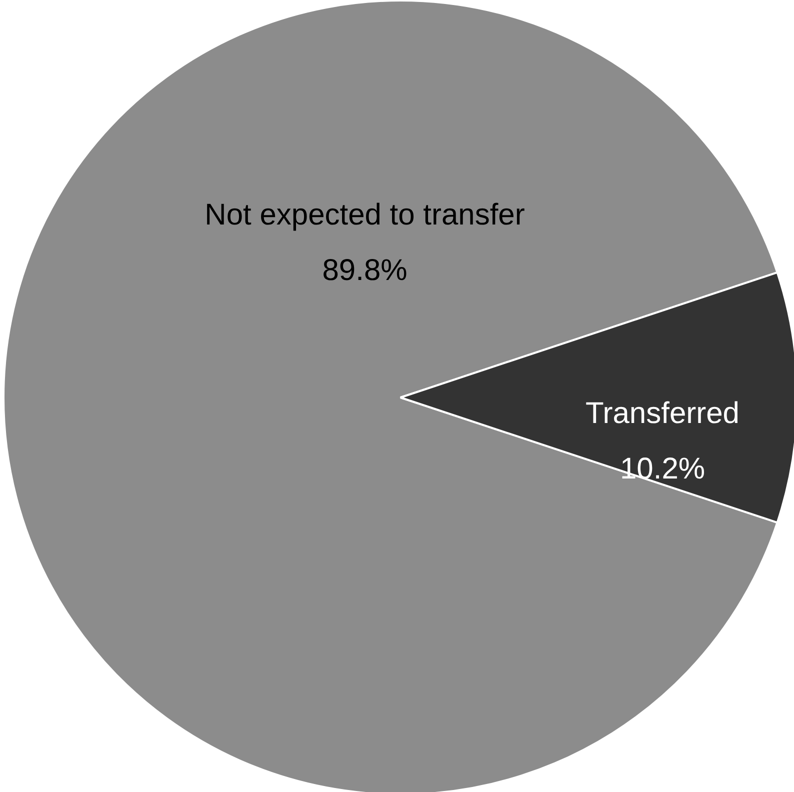 Image resolution: width=794 pixels, height=792 pixels. Describe the element at coordinates (663, 469) in the screenshot. I see `data-label: 10.2%` at that location.